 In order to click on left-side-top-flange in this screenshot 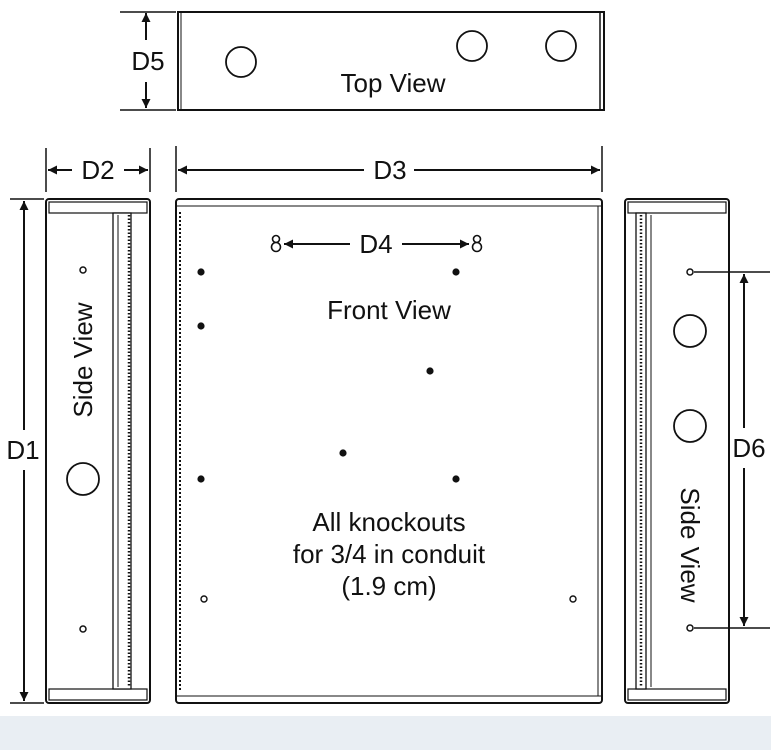, I will do `click(98, 207)`.